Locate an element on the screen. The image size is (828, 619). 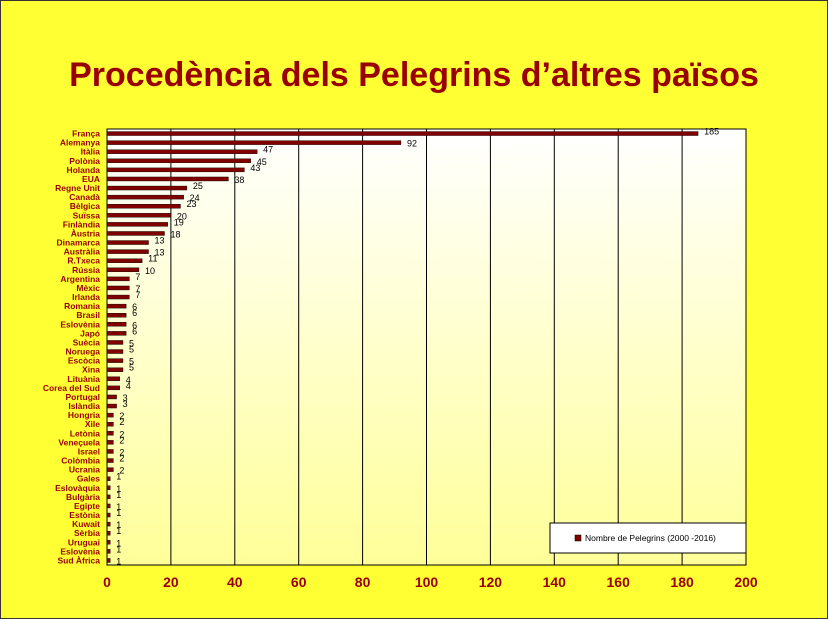
category-label: Canadà is located at coordinates (84, 197).